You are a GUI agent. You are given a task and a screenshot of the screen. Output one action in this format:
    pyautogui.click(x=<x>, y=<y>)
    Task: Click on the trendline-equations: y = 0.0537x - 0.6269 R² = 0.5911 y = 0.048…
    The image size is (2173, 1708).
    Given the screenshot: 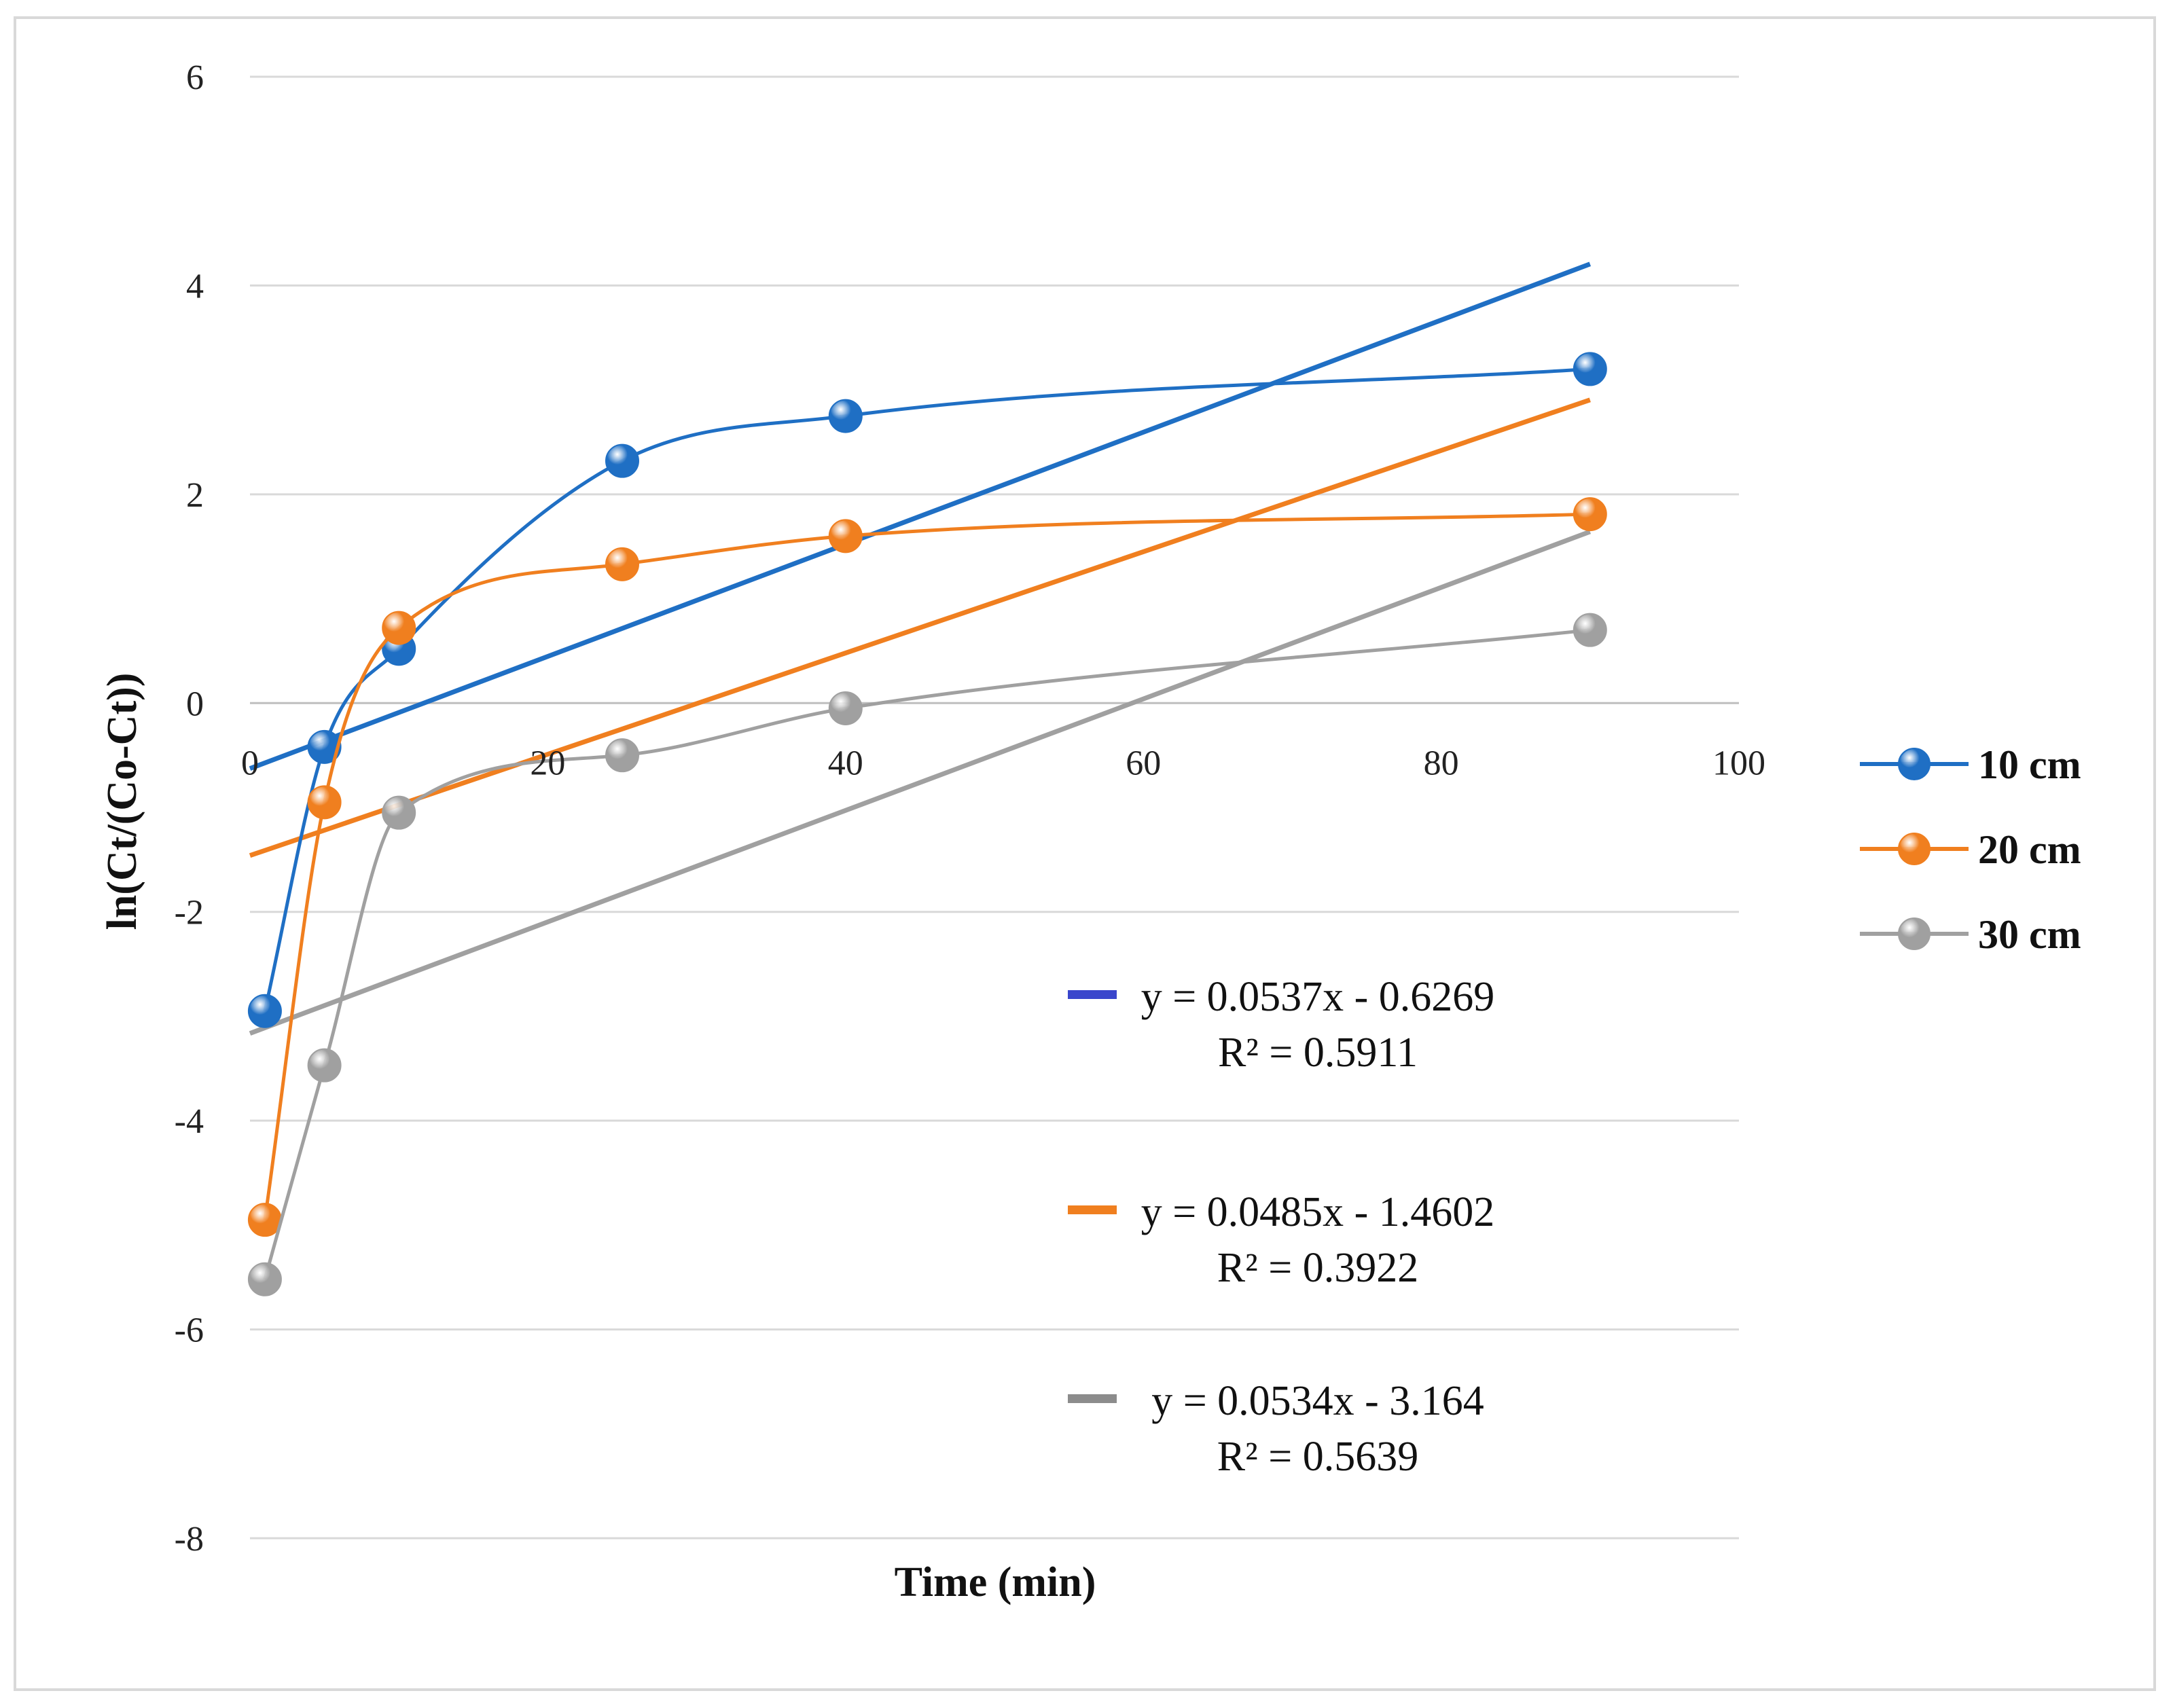 What is the action you would take?
    pyautogui.click(x=1281, y=1227)
    